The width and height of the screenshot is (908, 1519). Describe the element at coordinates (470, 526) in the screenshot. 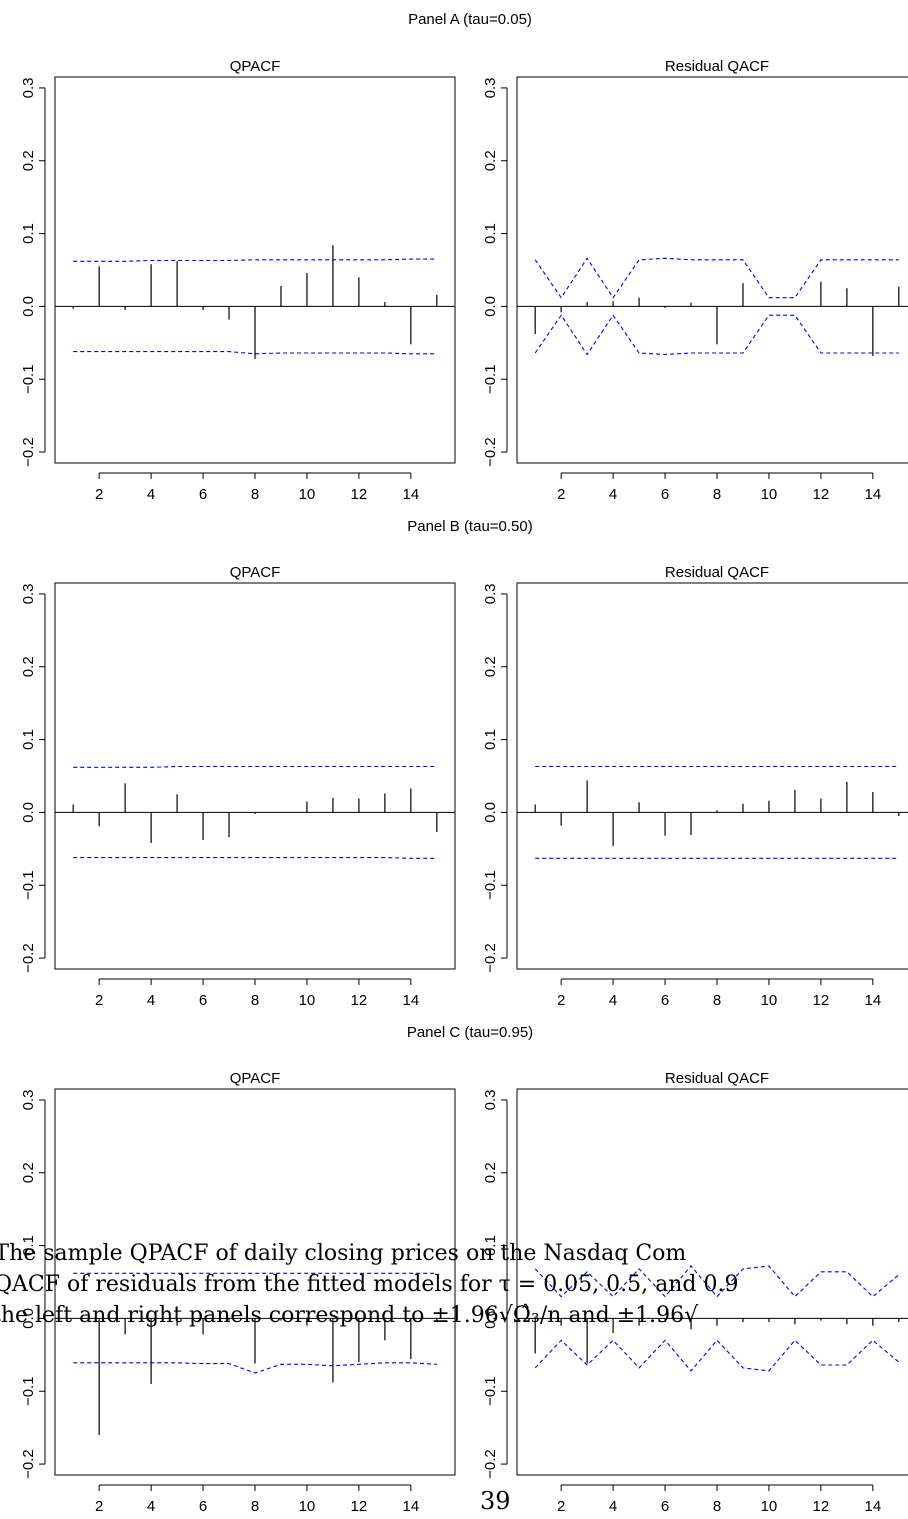

I see `panel-title: Panel B (tau=0.50)` at that location.